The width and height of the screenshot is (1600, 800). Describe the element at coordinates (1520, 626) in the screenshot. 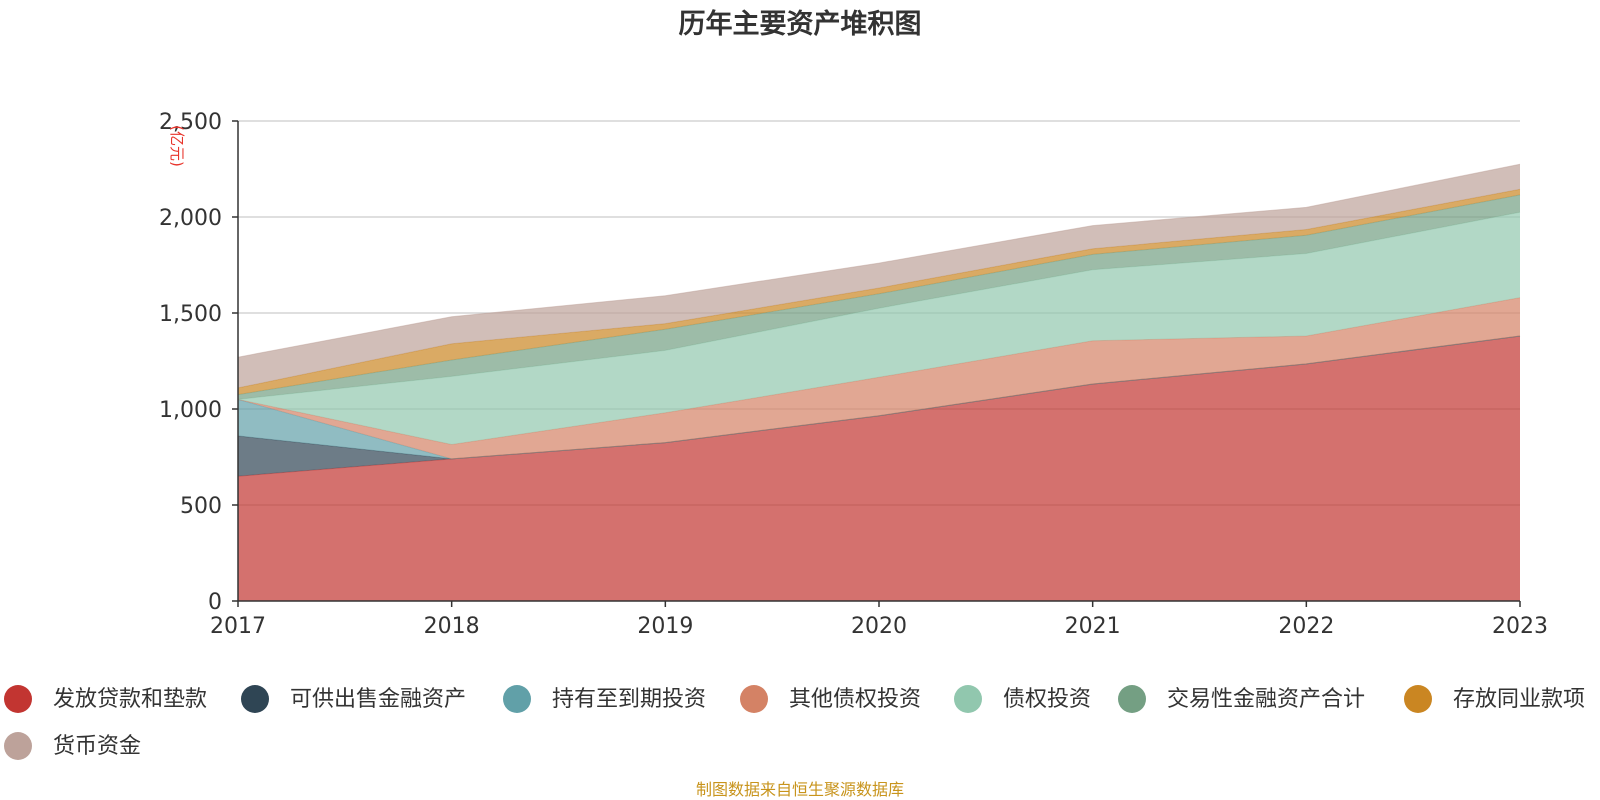

I see `x-tick-label: 2023` at that location.